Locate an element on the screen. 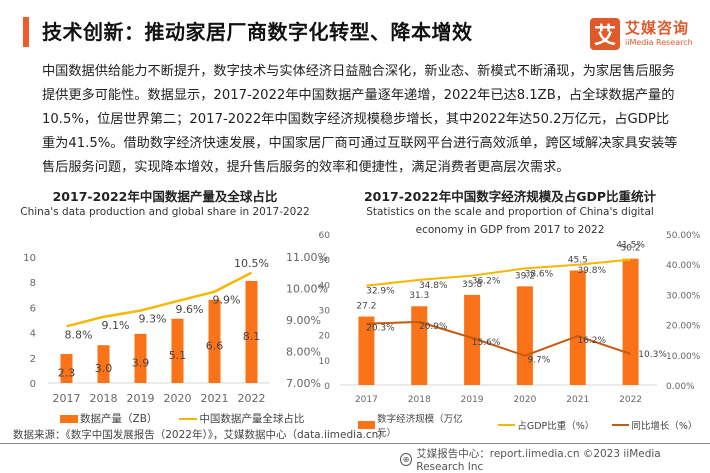  chart1-category-label: 2019 is located at coordinates (141, 398).